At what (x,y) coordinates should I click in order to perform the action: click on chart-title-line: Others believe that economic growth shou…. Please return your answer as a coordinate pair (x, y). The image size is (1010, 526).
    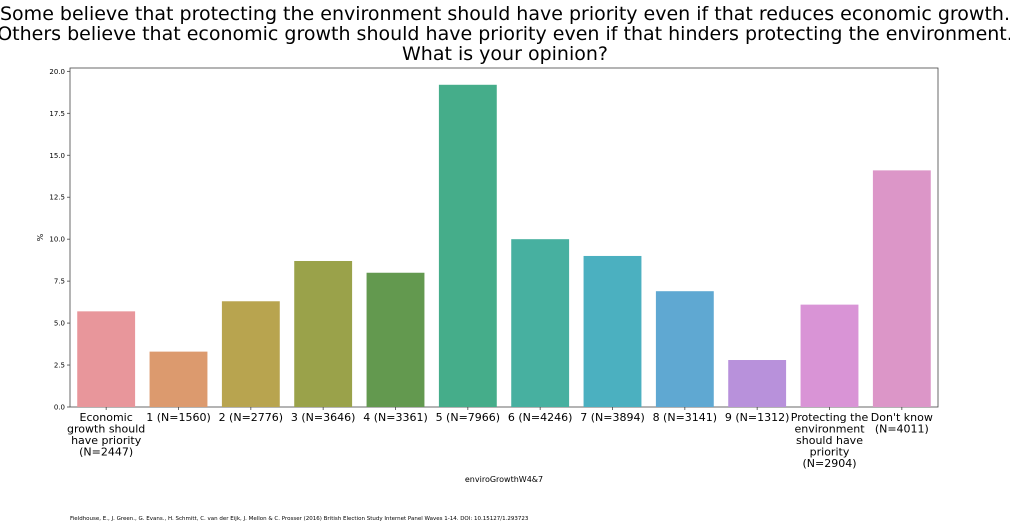
    Looking at the image, I should click on (505, 34).